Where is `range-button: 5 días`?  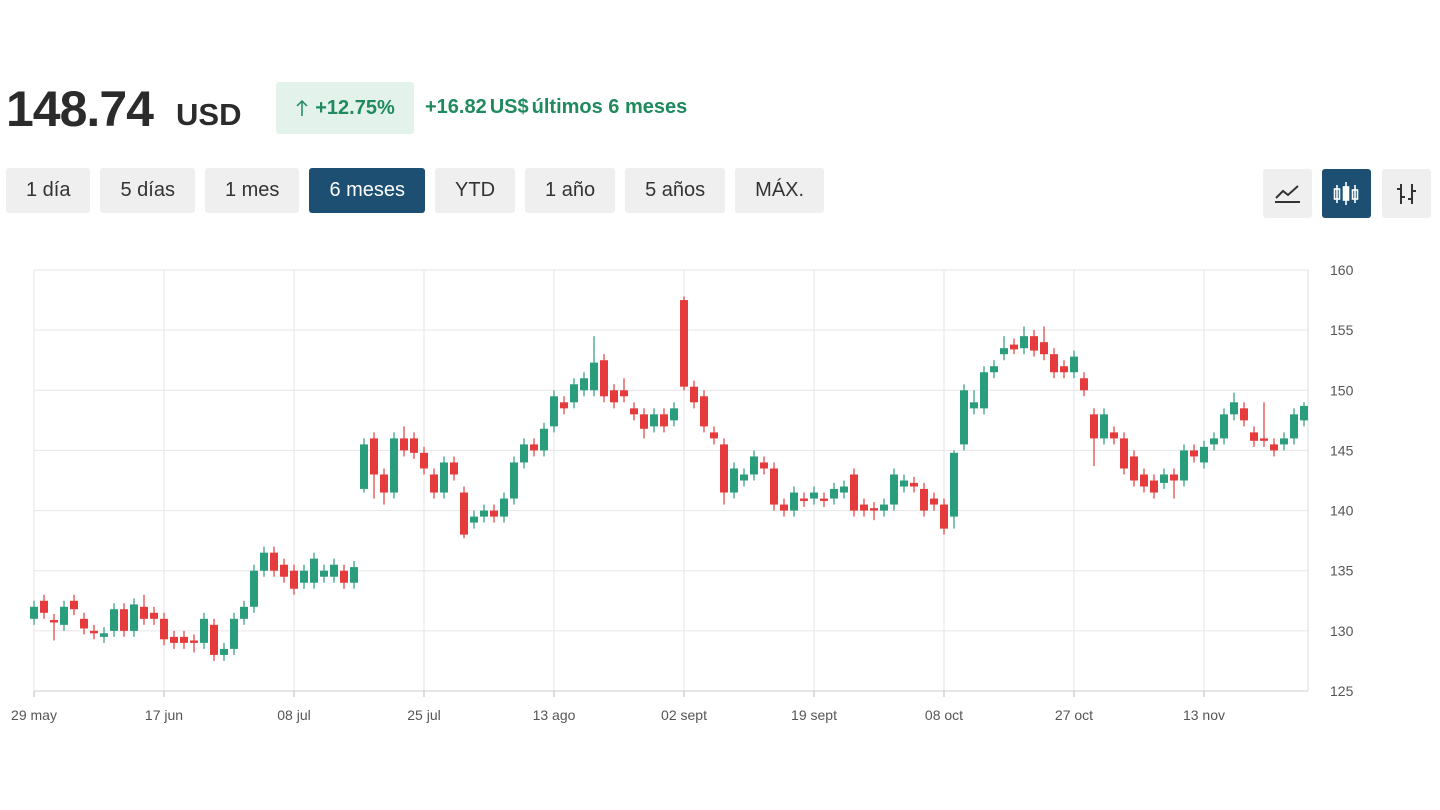
range-button: 5 días is located at coordinates (147, 190).